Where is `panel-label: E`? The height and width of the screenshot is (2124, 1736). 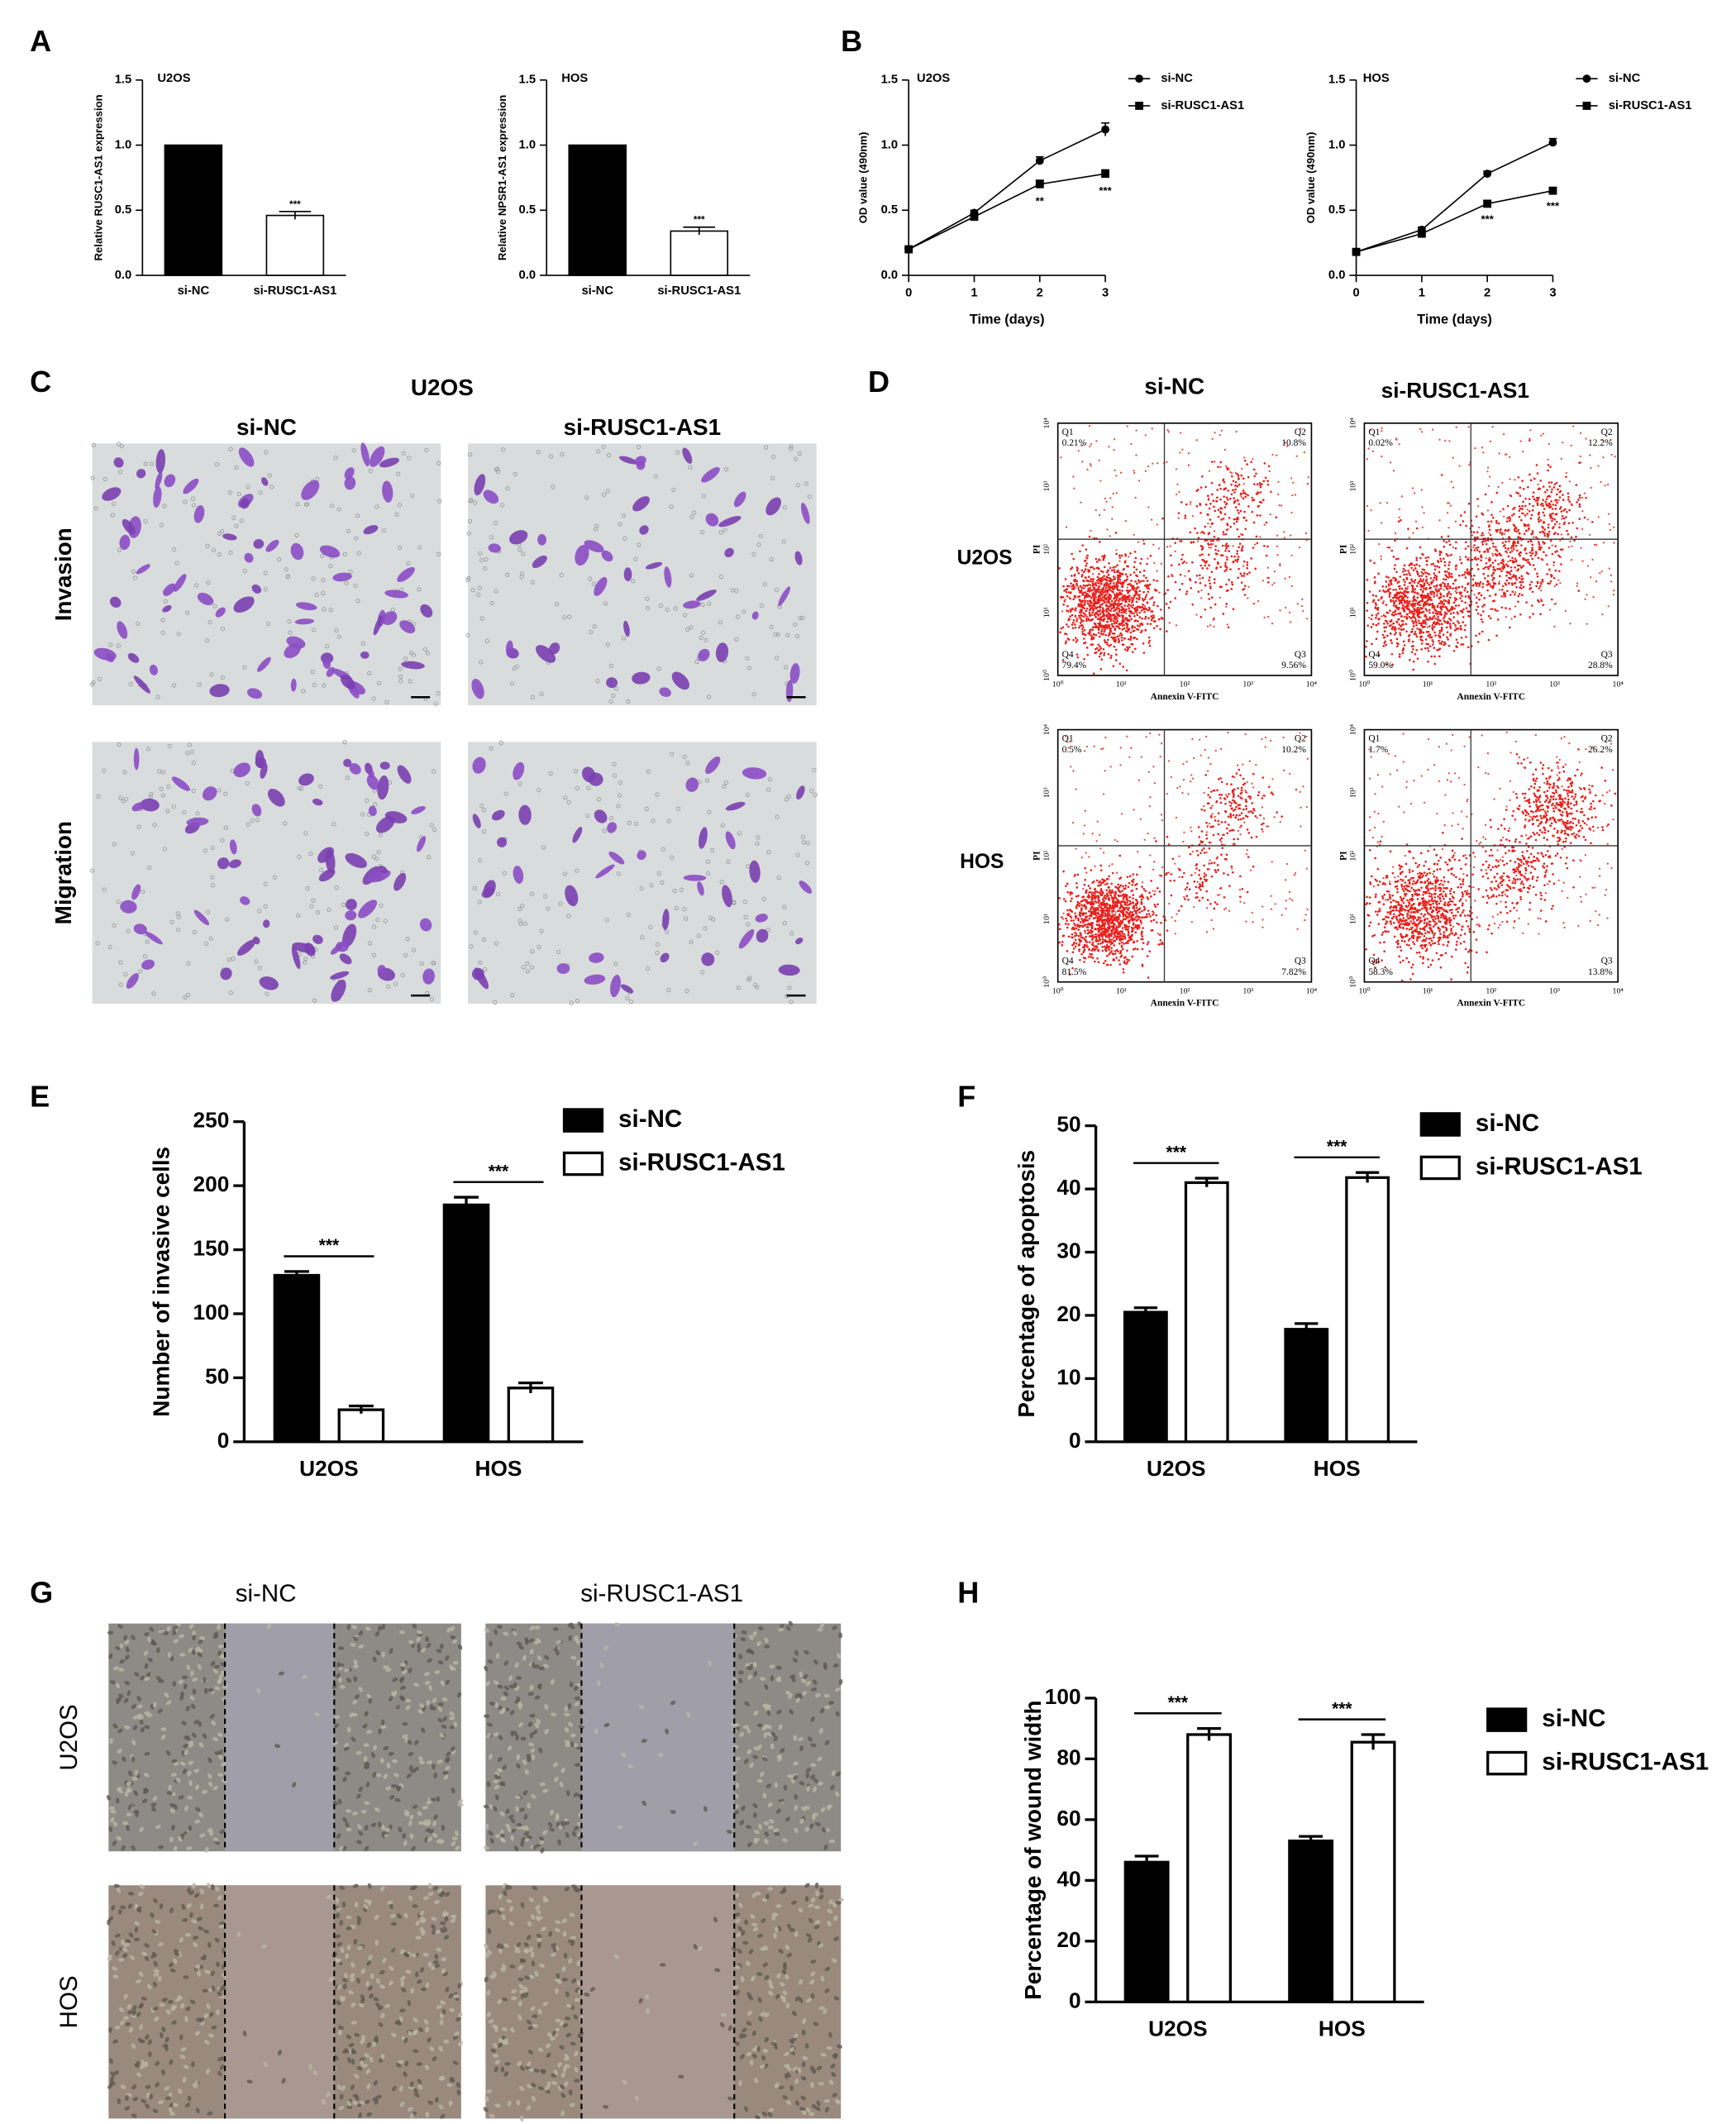 panel-label: E is located at coordinates (40, 1096).